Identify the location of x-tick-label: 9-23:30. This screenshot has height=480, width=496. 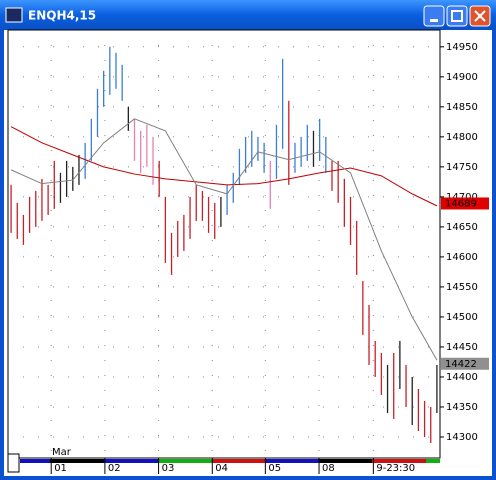
(395, 468).